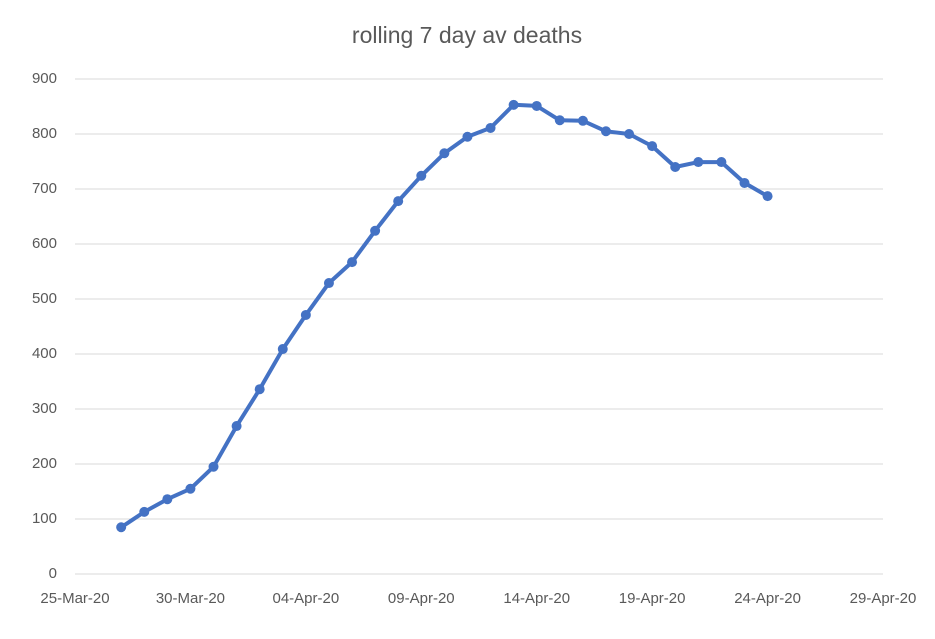  What do you see at coordinates (44, 408) in the screenshot?
I see `y-tick-label: 300` at bounding box center [44, 408].